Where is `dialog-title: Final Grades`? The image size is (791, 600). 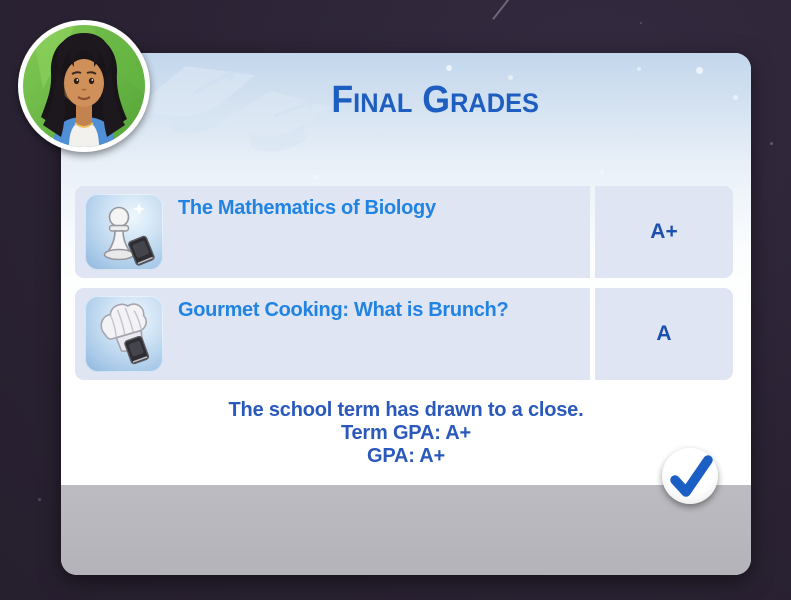
dialog-title: Final Grades is located at coordinates (435, 100).